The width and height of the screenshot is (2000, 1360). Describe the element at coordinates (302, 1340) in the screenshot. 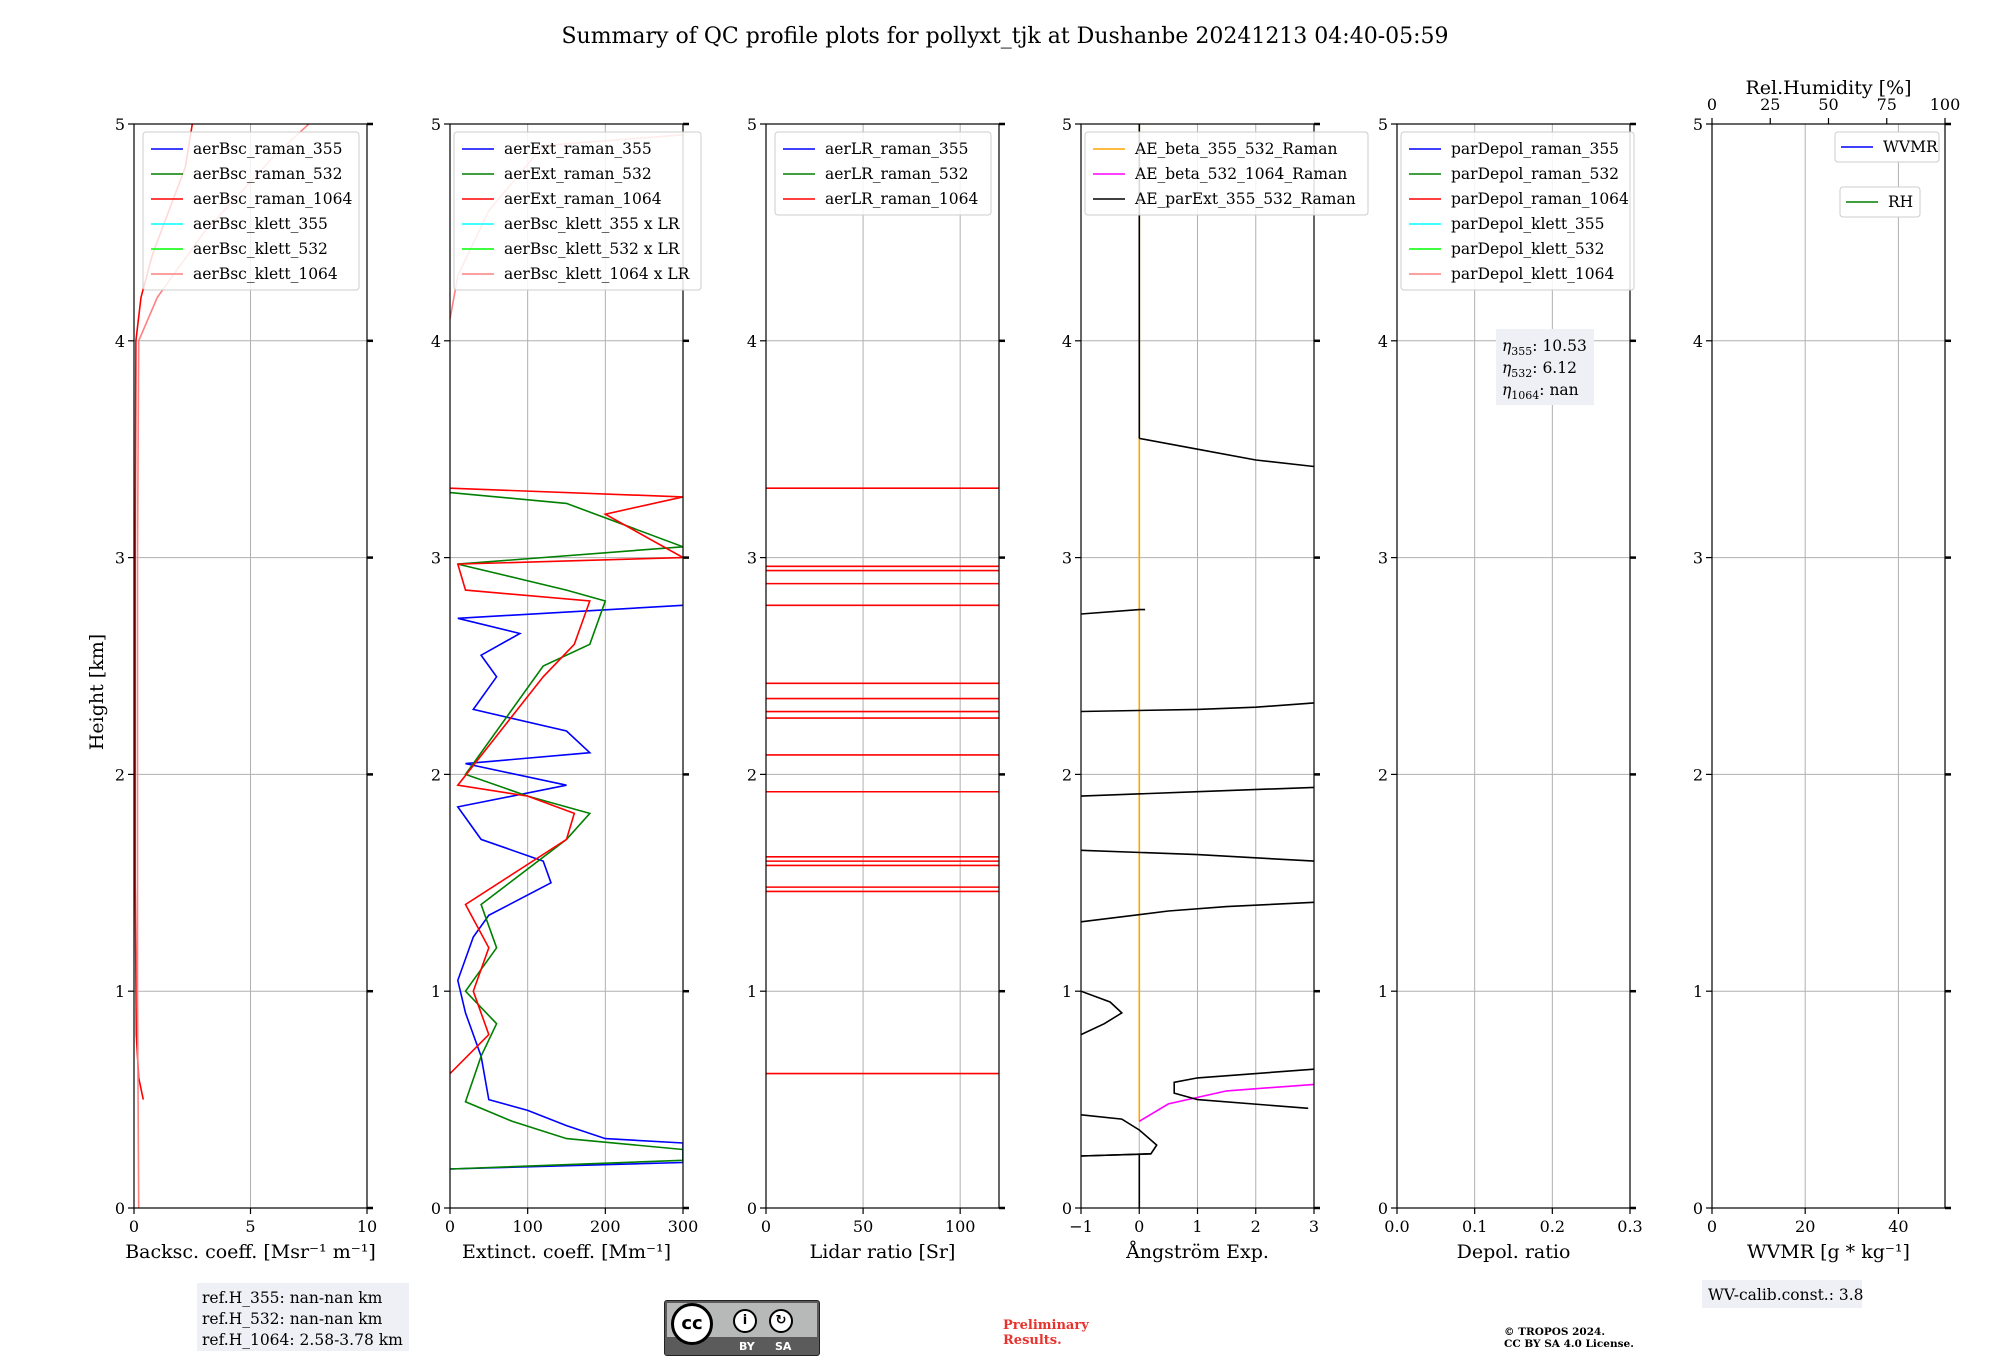

I see `ref-height-note: ref.H_1064: 2.58-3.78 km` at that location.